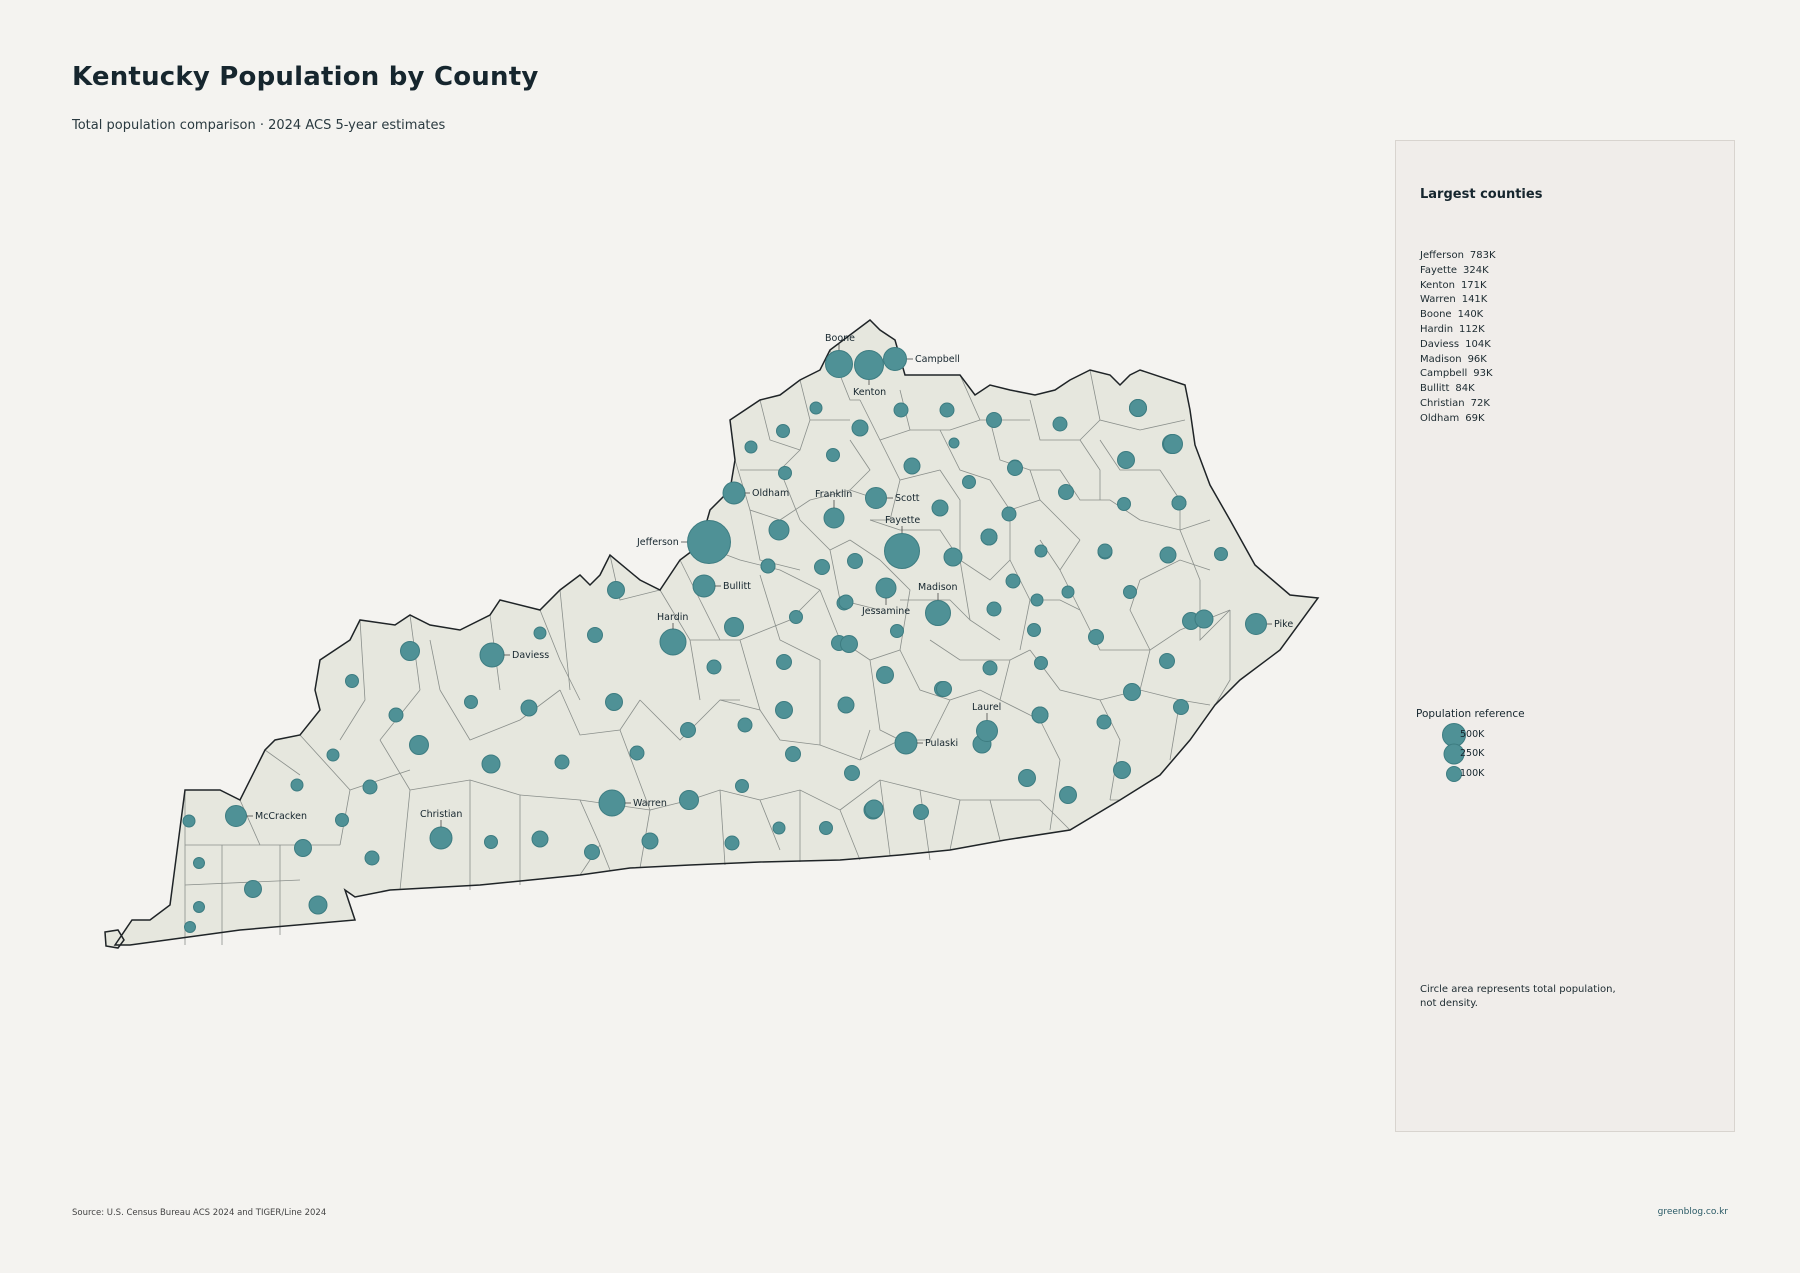 This screenshot has width=1800, height=1273. I want to click on ranking-value: 69K, so click(1475, 418).